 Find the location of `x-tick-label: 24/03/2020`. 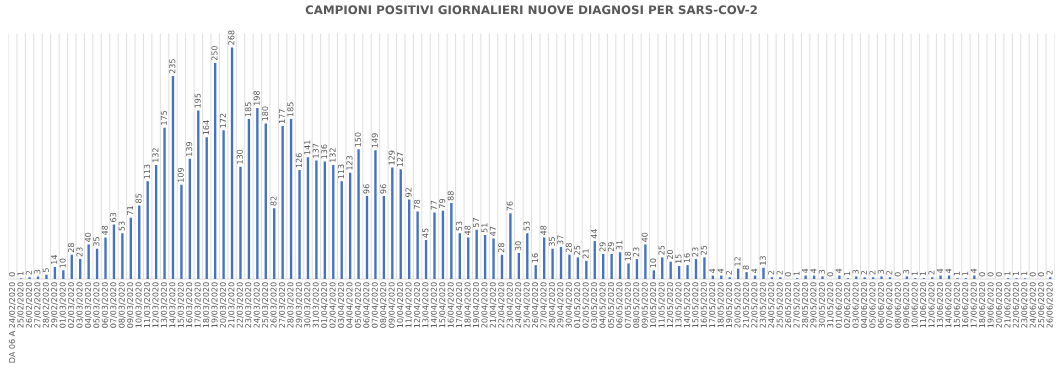

x-tick-label: 24/03/2020 is located at coordinates (257, 305).